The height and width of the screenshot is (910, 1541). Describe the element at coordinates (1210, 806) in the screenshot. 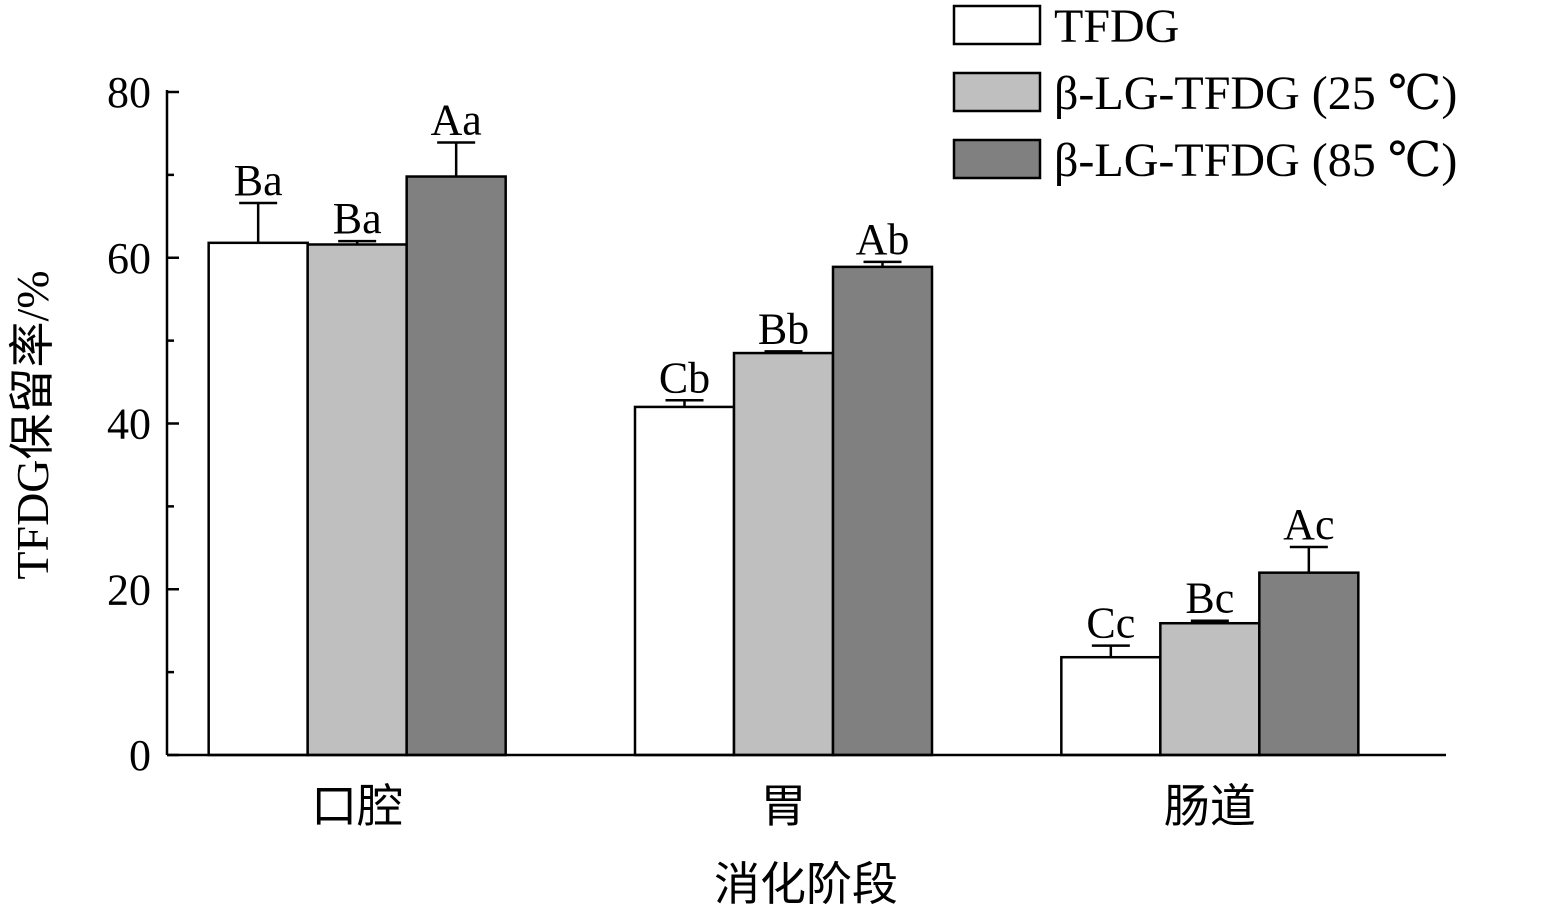

I see `x-tick-label: 肠道` at that location.